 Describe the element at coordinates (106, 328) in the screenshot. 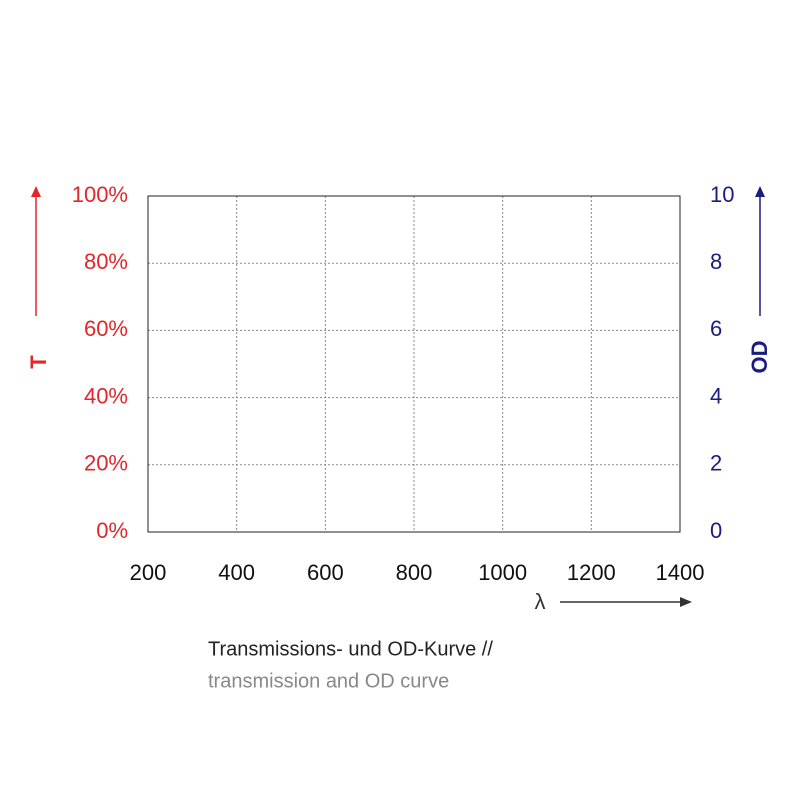

I see `y-tick-label: 60%` at that location.